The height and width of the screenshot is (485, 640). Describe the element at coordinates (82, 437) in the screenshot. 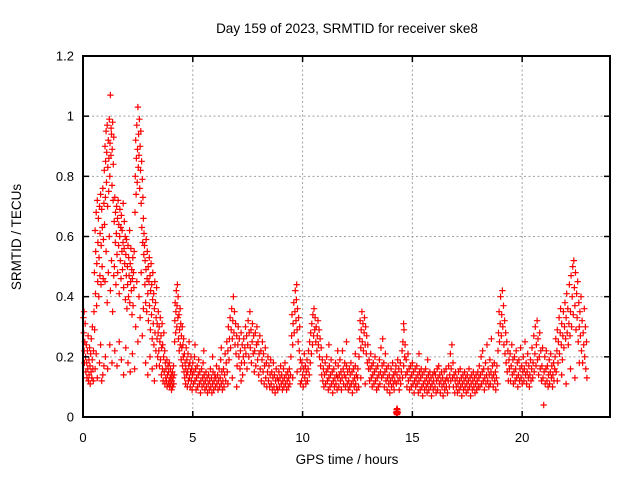

I see `x-tick-label: 0` at that location.